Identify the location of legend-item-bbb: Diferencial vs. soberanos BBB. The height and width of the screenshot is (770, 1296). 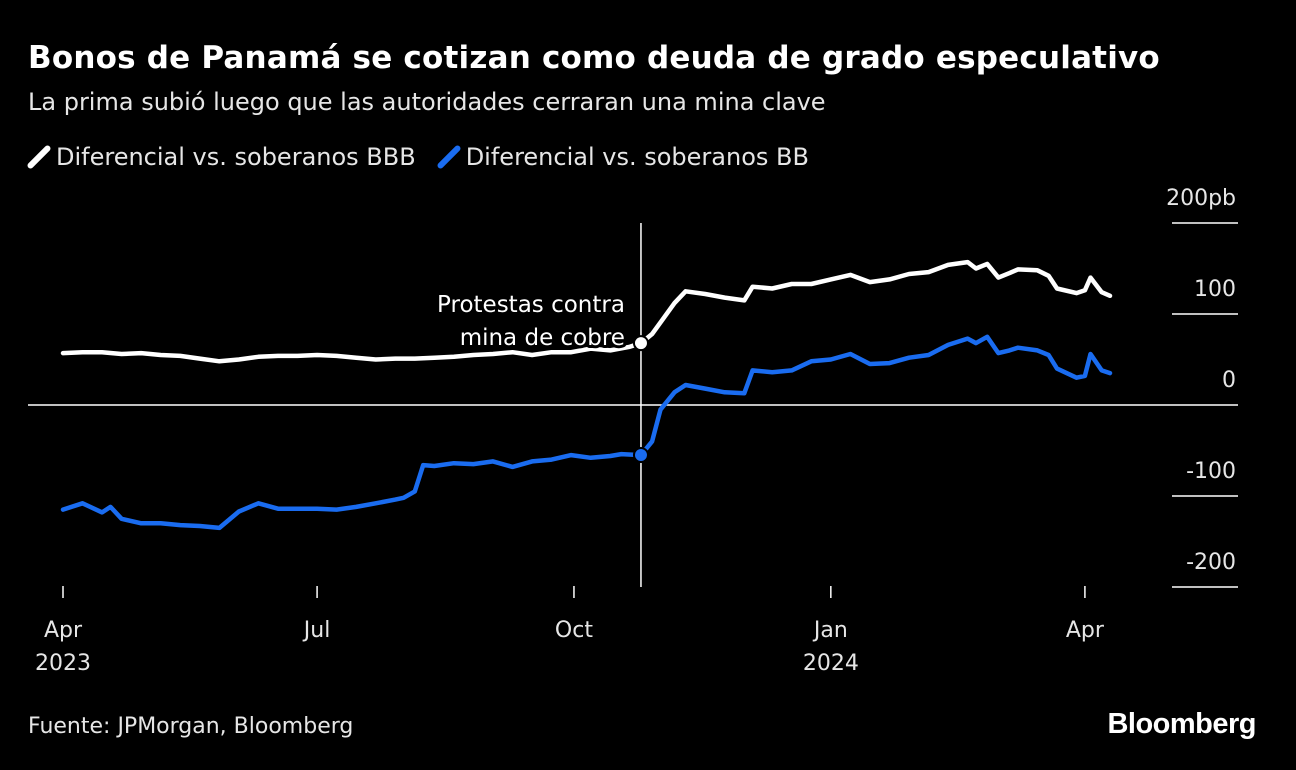
(221, 157).